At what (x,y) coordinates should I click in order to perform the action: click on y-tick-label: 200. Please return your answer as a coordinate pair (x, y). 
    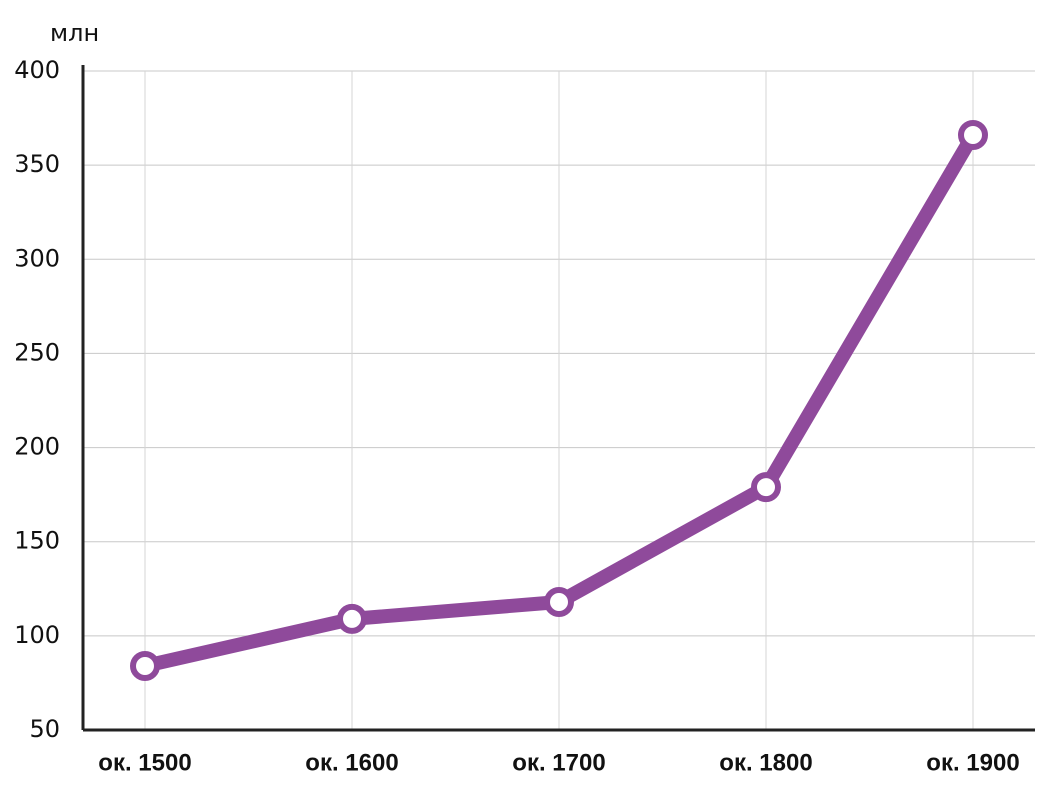
    Looking at the image, I should click on (37, 447).